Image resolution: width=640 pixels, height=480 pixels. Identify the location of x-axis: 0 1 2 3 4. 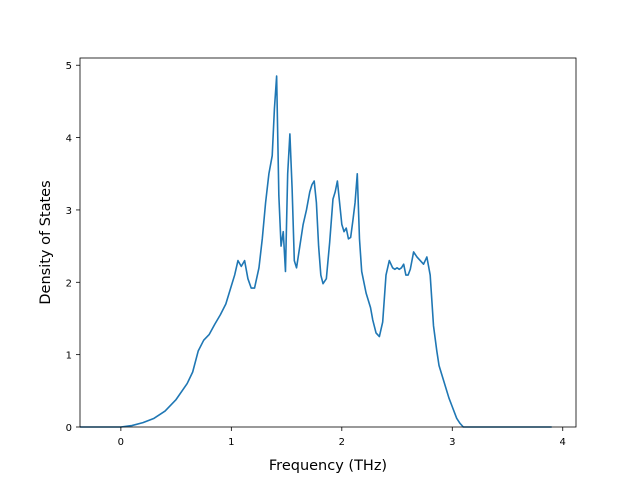
(342, 437).